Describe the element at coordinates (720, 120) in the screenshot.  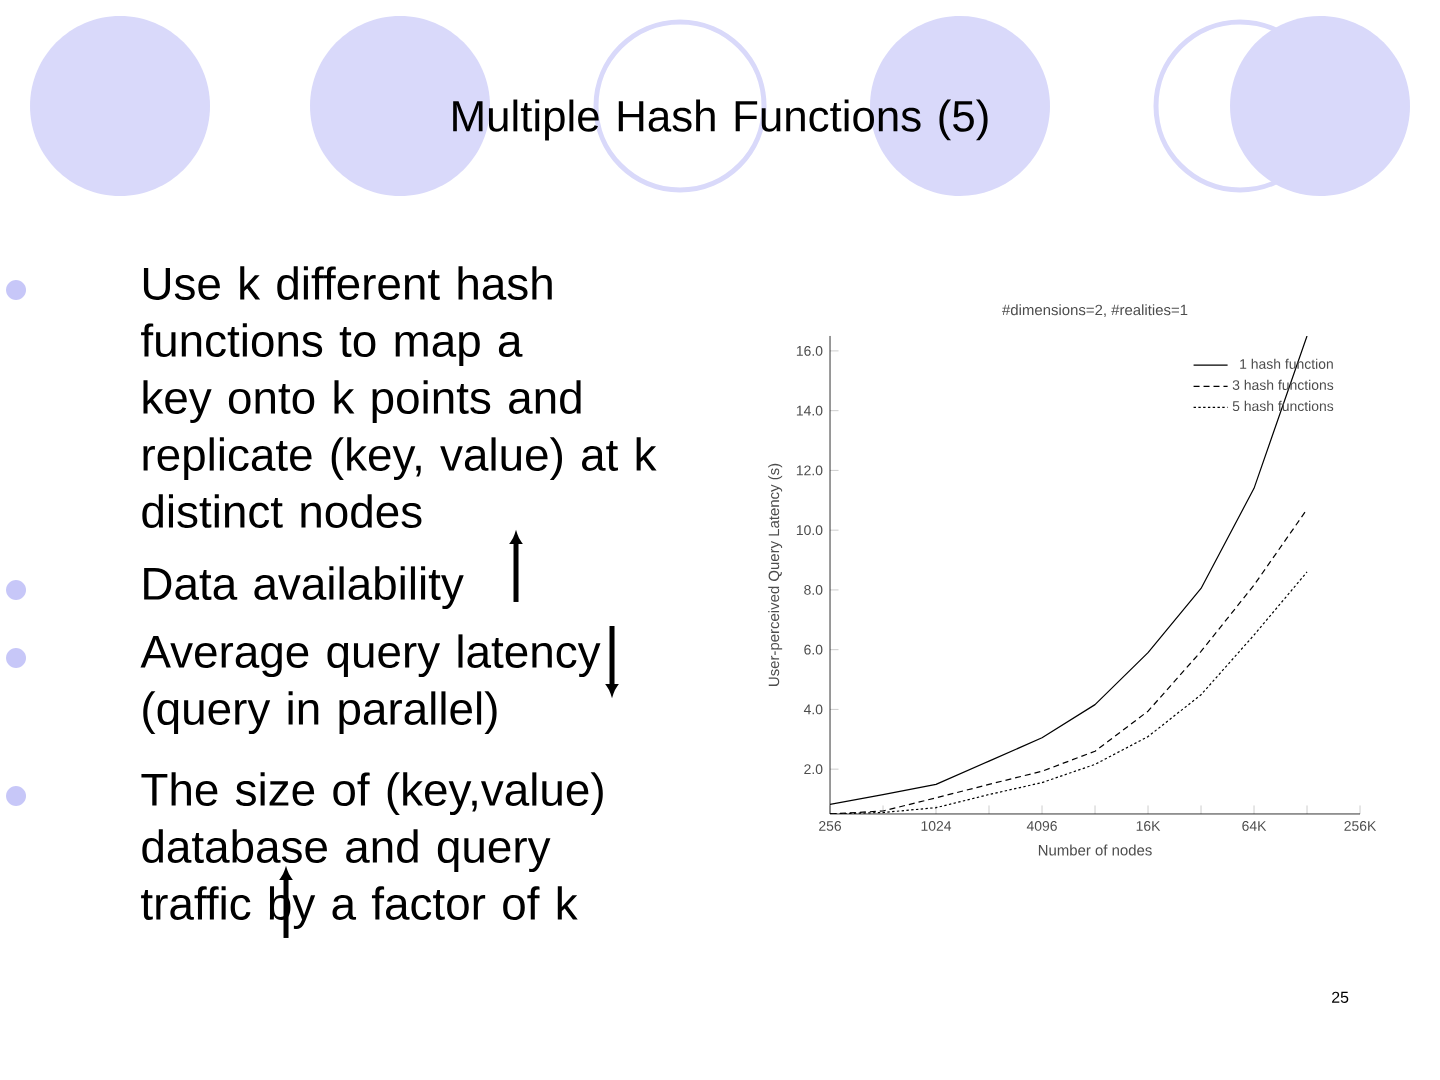
I see `chart-title: Multiple Hash Functions (5)` at that location.